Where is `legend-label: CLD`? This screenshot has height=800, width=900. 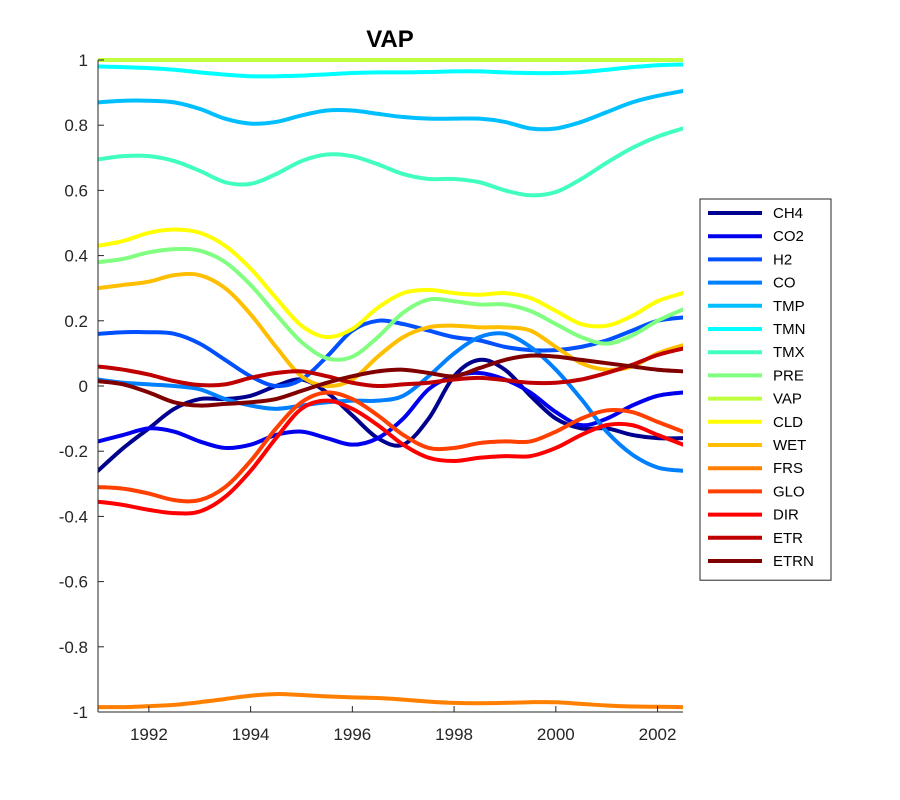 legend-label: CLD is located at coordinates (788, 422).